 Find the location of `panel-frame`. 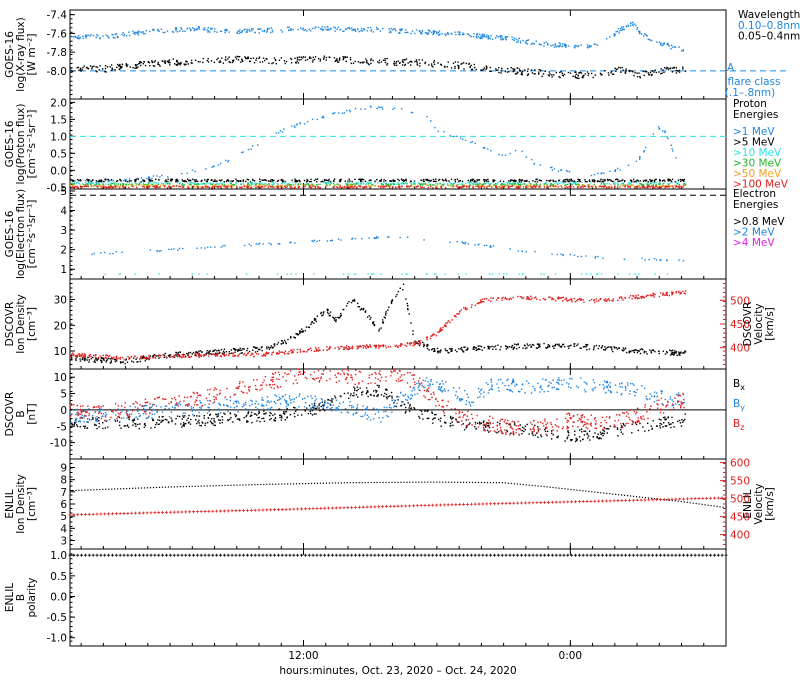

panel-frame is located at coordinates (398, 234).